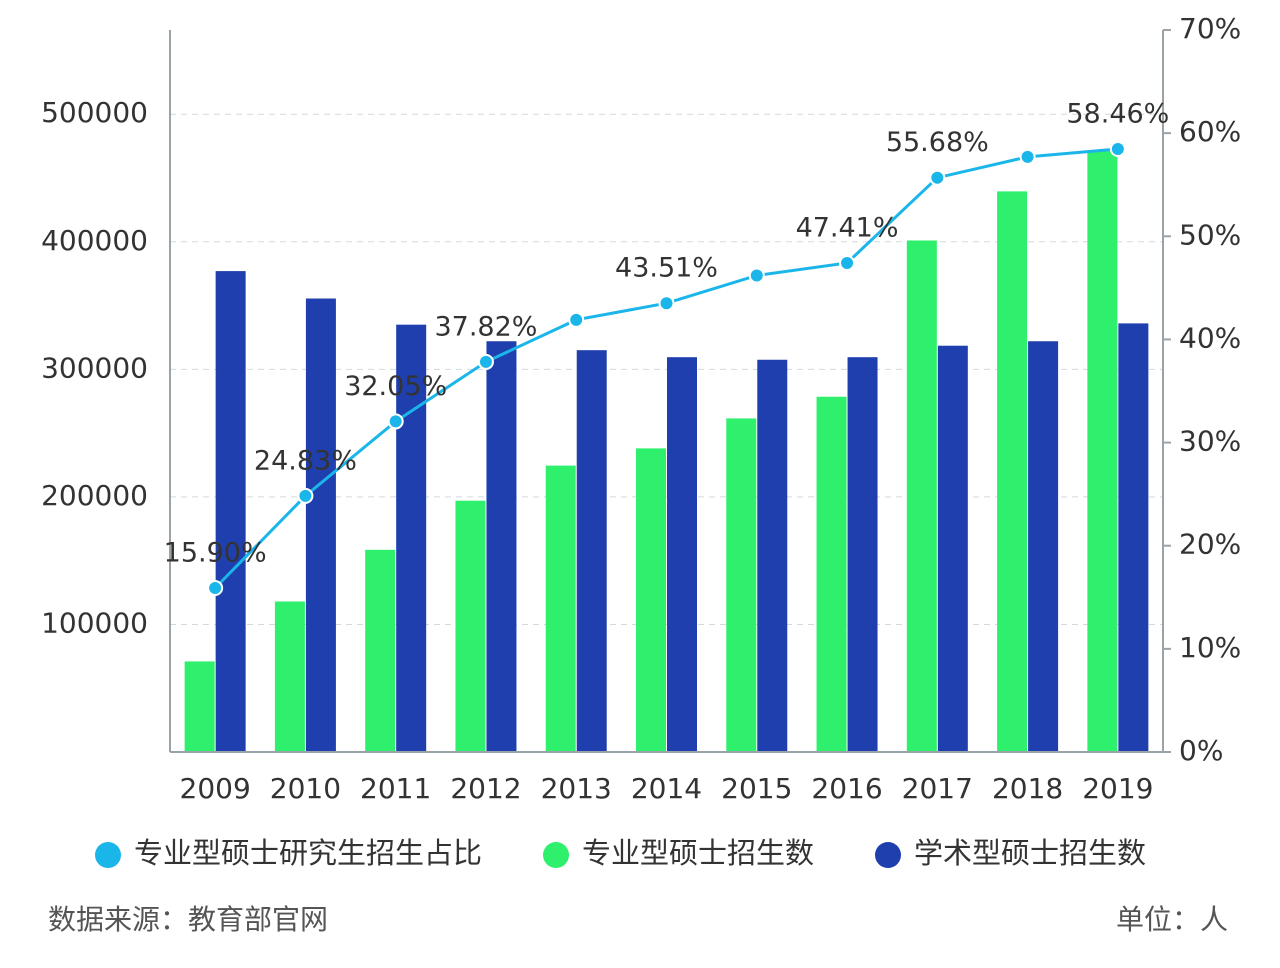  Describe the element at coordinates (1201, 750) in the screenshot. I see `y2-tick-label: 0%` at that location.